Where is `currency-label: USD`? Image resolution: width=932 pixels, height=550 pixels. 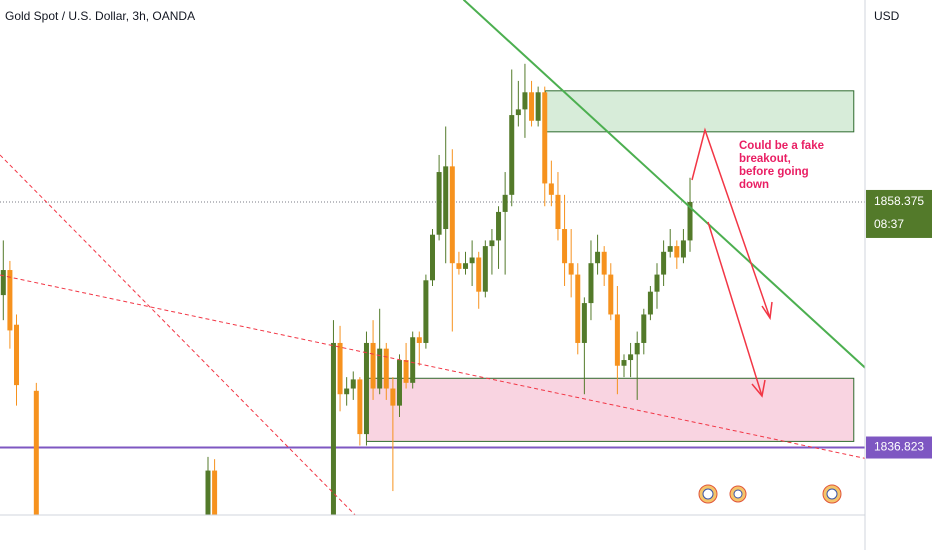 currency-label: USD is located at coordinates (887, 16).